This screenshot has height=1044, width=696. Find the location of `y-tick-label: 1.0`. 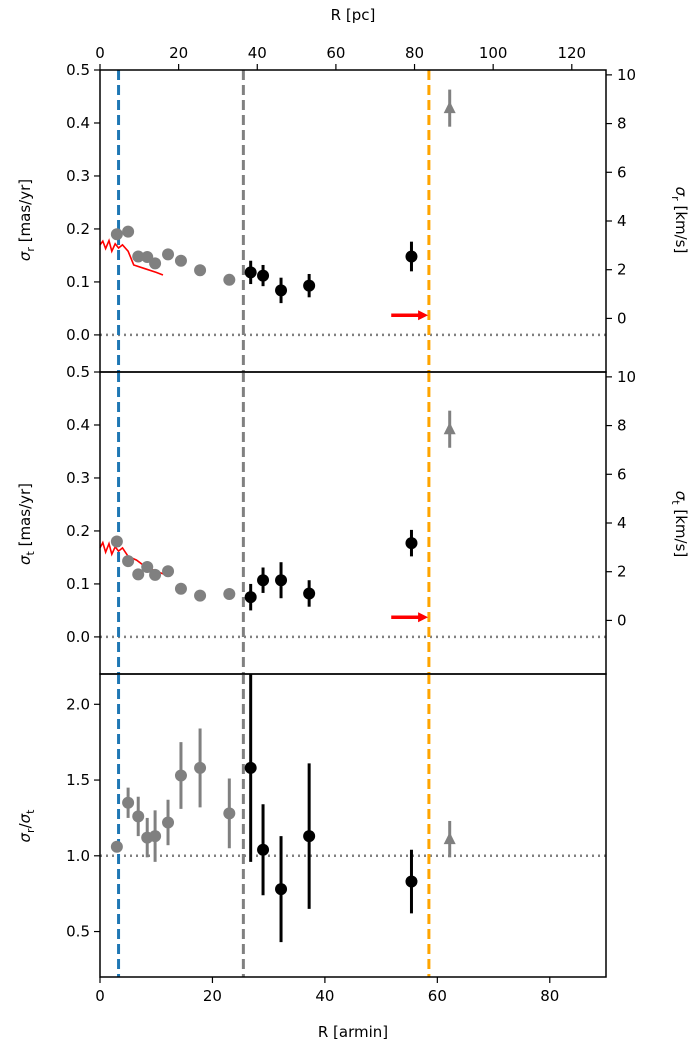

y-tick-label: 1.0 is located at coordinates (78, 856).